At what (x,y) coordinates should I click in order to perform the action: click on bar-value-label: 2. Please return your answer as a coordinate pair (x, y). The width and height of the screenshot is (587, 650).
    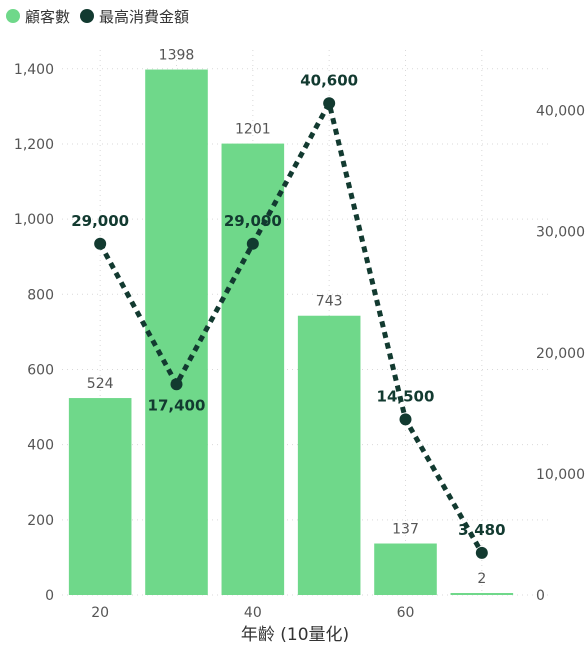
    Looking at the image, I should click on (481, 579).